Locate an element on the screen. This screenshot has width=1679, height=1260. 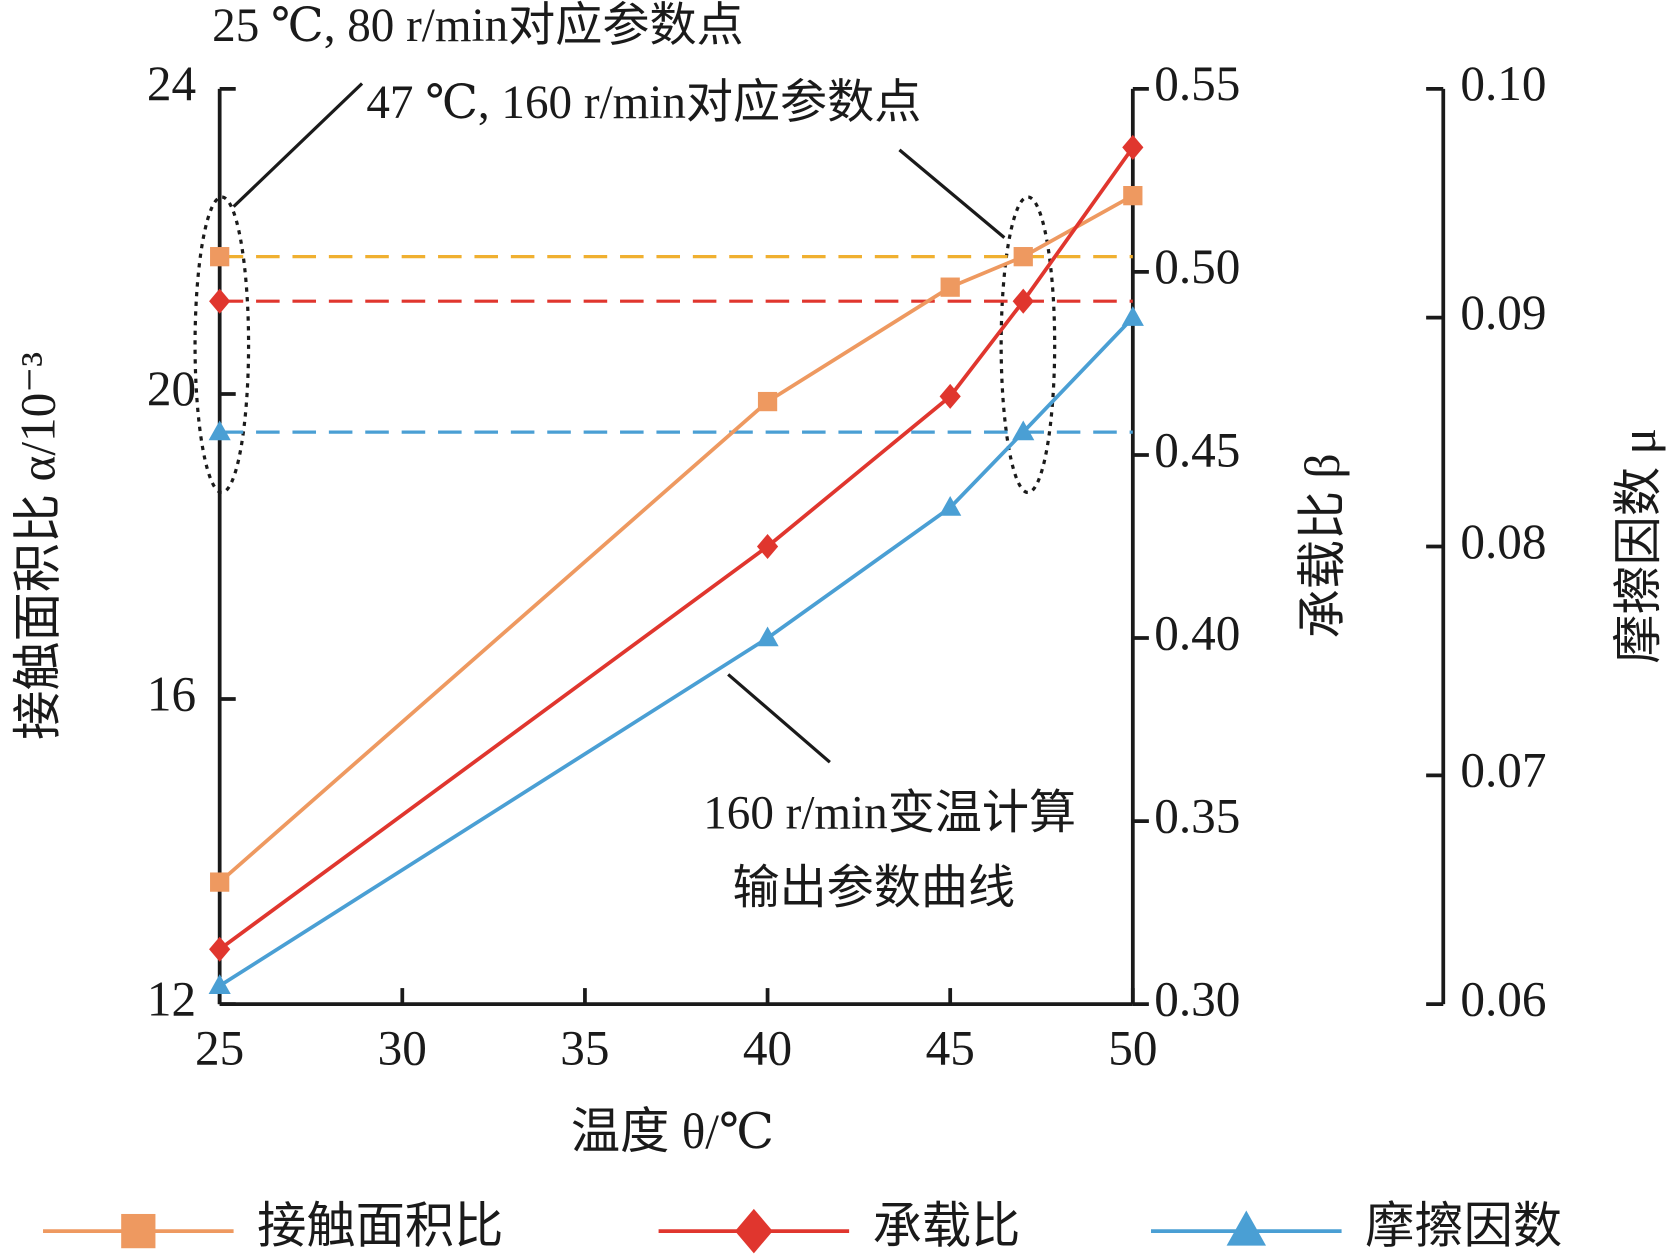
y2-tick-label: 0.30 is located at coordinates (1197, 998).